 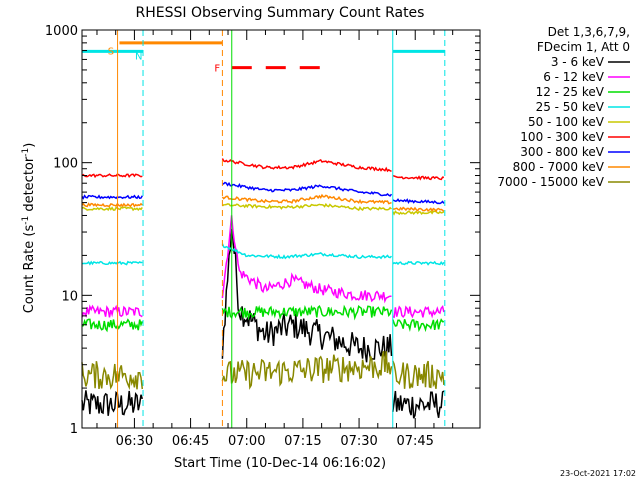 What do you see at coordinates (29, 228) in the screenshot?
I see `y-axis-label: Count Rate (s-1 detector-1)` at bounding box center [29, 228].